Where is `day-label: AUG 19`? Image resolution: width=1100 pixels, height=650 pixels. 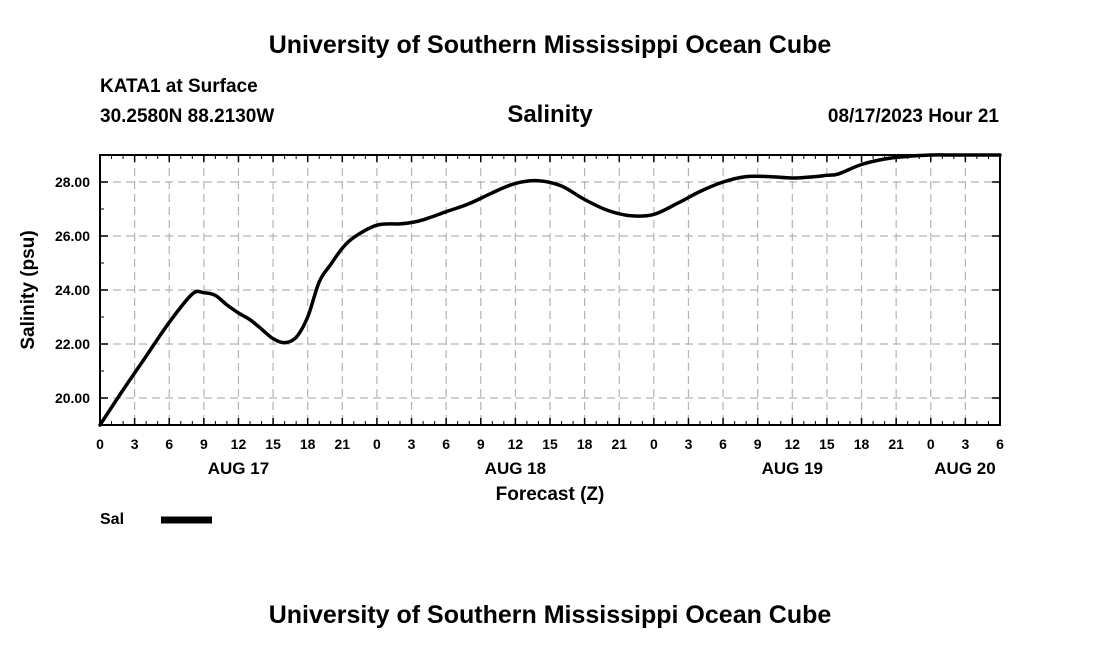 day-label: AUG 19 is located at coordinates (792, 468).